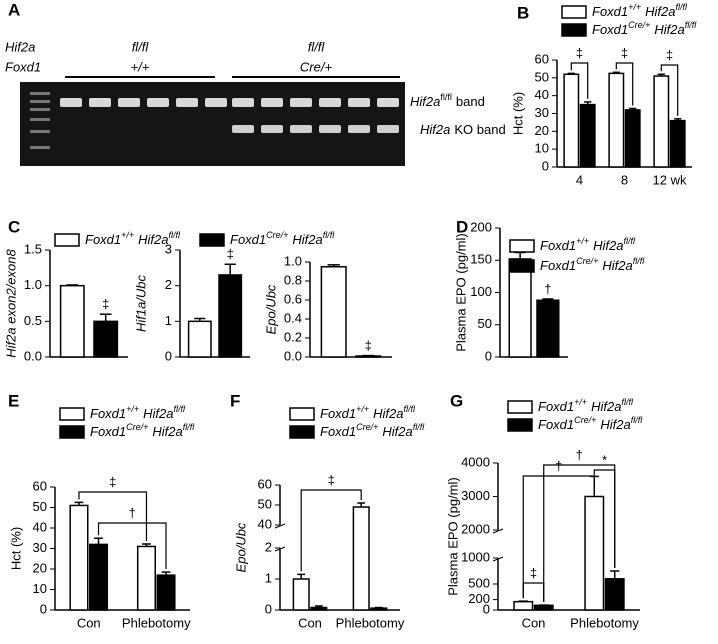 Image resolution: width=718 pixels, height=644 pixels. Describe the element at coordinates (168, 284) in the screenshot. I see `y-tick-label: 2` at that location.